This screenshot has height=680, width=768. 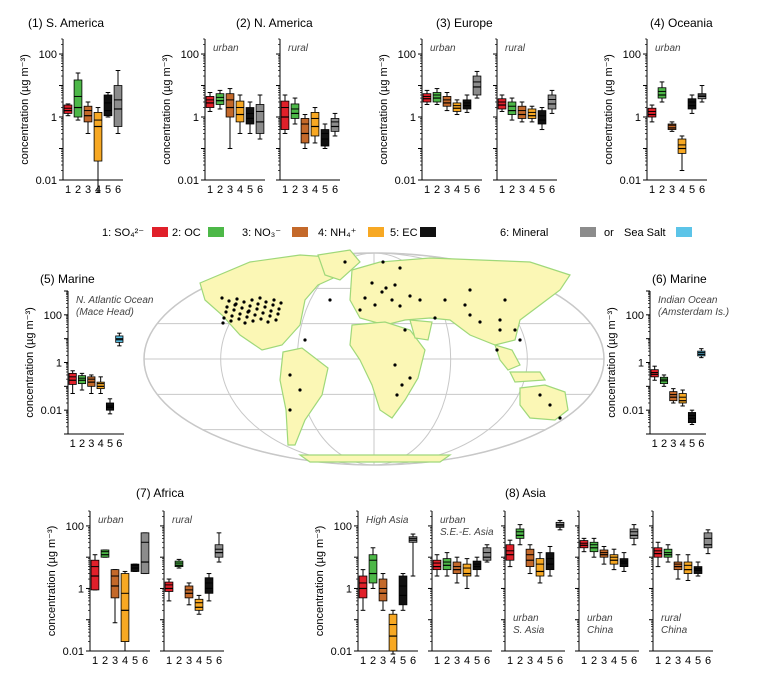 What do you see at coordinates (421, 330) in the screenshot?
I see `map-land-arabia` at bounding box center [421, 330].